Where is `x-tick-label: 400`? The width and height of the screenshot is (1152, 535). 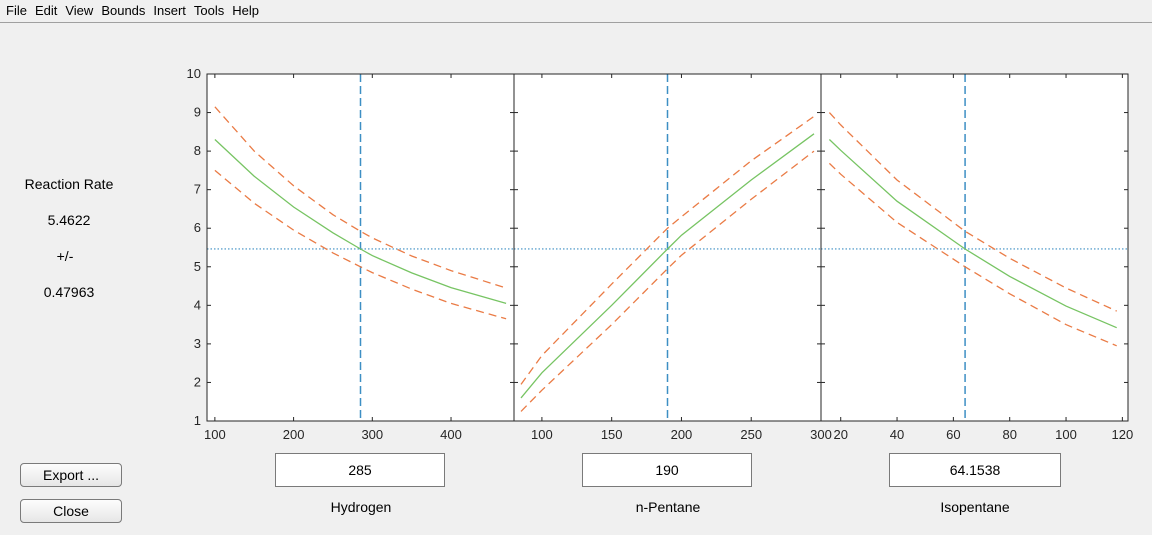
x-tick-label: 400 is located at coordinates (451, 434).